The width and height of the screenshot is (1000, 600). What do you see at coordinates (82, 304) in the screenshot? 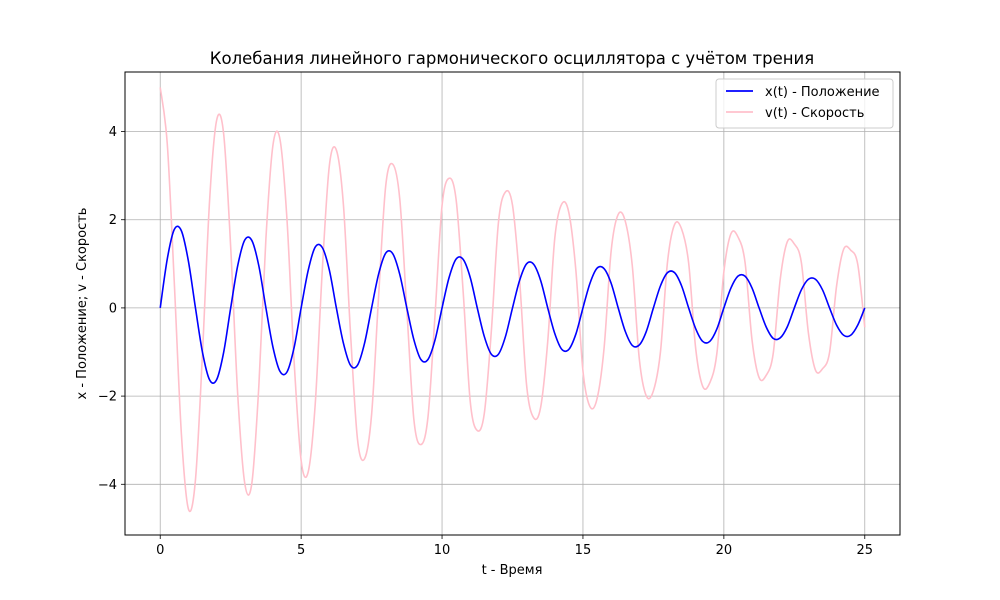
I see `y-axis-label: x - Положение; v - Скорость` at bounding box center [82, 304].